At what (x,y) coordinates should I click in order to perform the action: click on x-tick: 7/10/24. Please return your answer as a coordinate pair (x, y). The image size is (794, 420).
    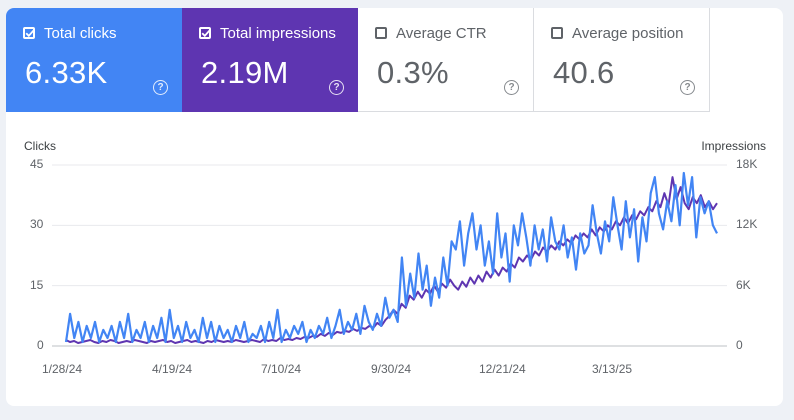
    Looking at the image, I should click on (281, 369).